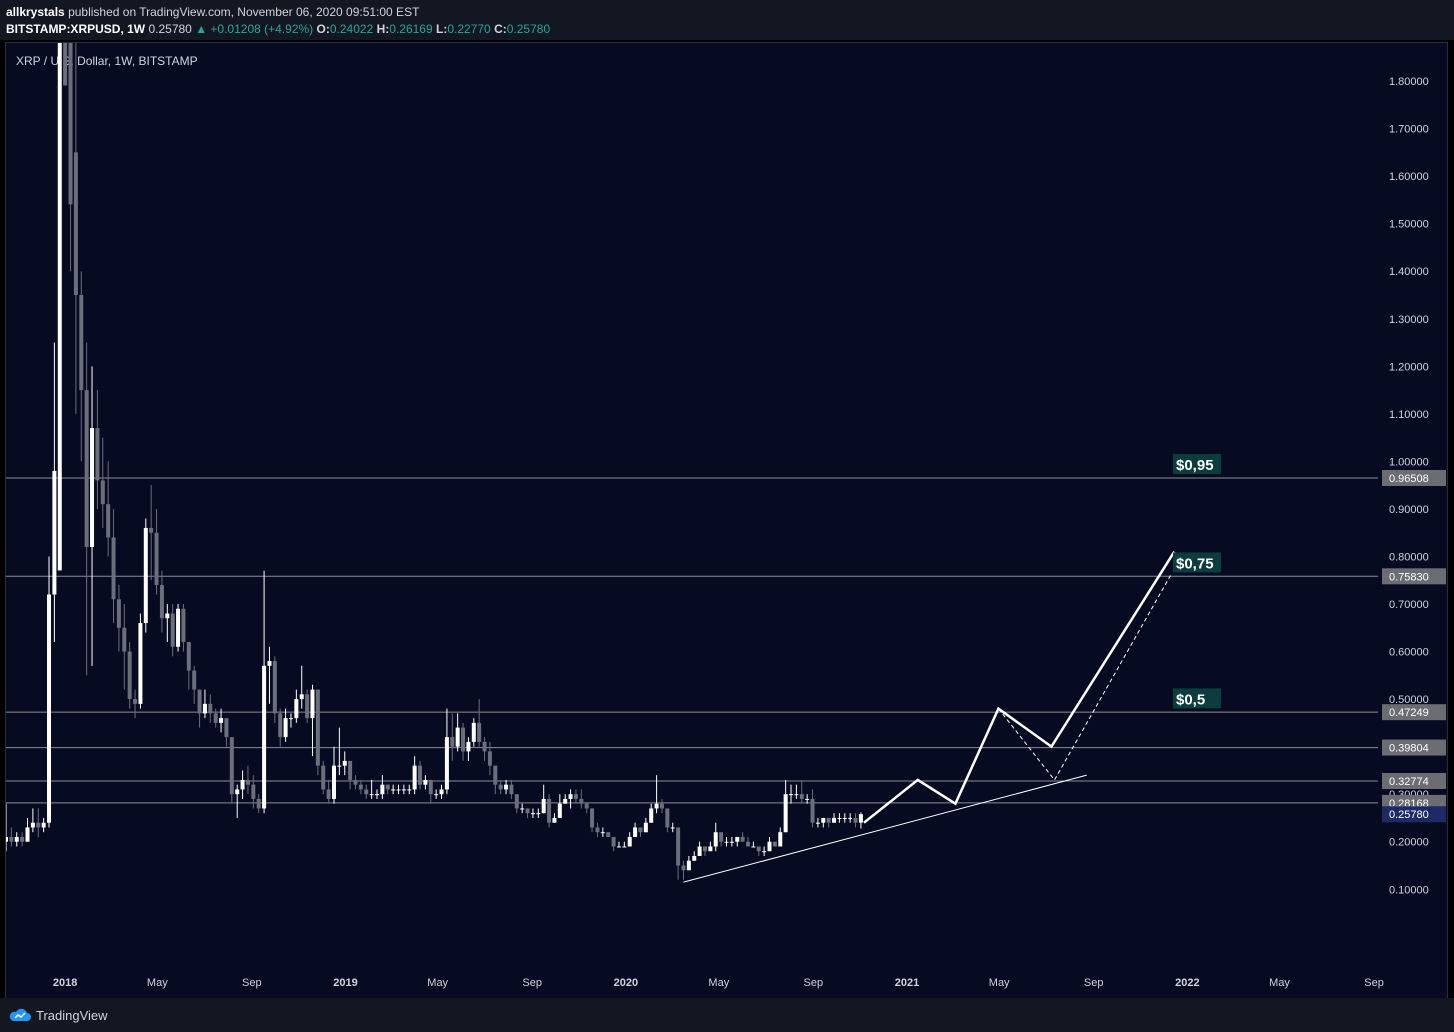  Describe the element at coordinates (254, 29) in the screenshot. I see `price-change: ▲ +0.01208 (+4.92%)` at that location.